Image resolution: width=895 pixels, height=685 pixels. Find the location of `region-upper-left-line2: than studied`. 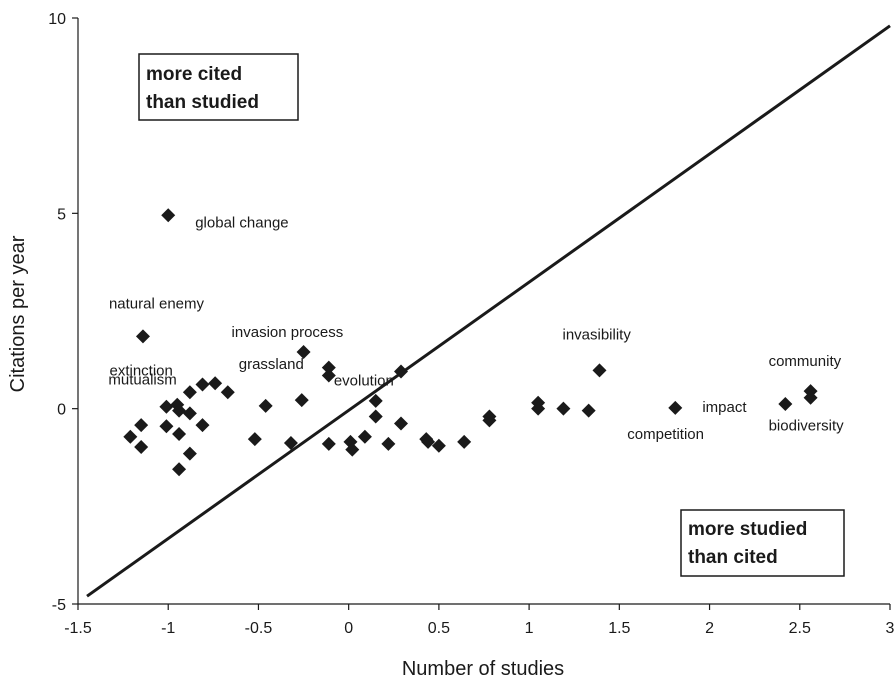

region-upper-left-line2: than studied is located at coordinates (202, 102).